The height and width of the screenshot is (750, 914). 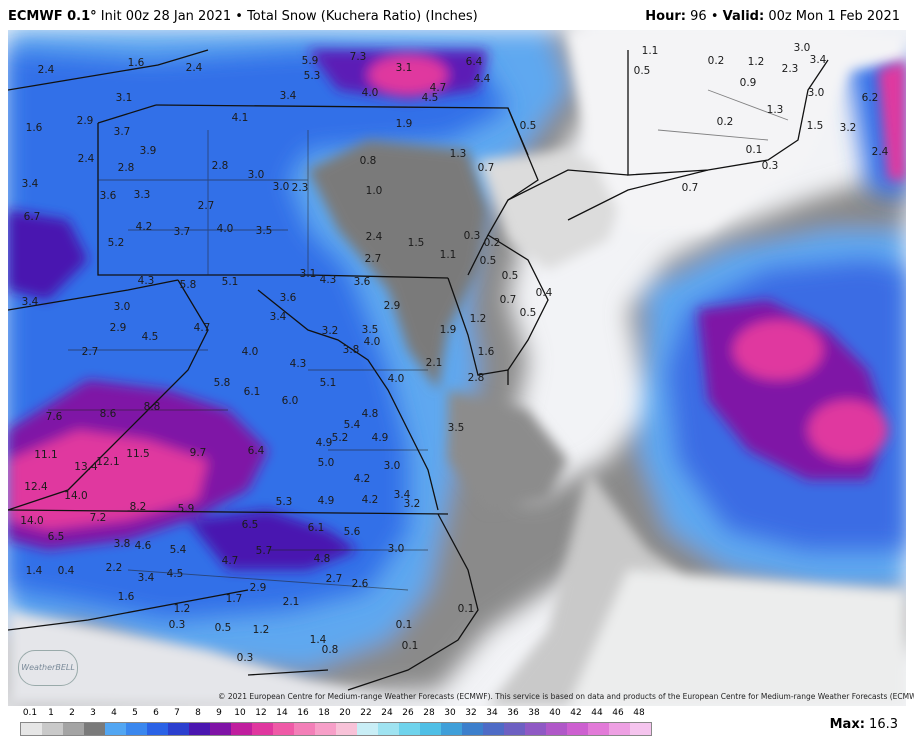 I want to click on snow-amount-label: 11.1, so click(x=45, y=455).